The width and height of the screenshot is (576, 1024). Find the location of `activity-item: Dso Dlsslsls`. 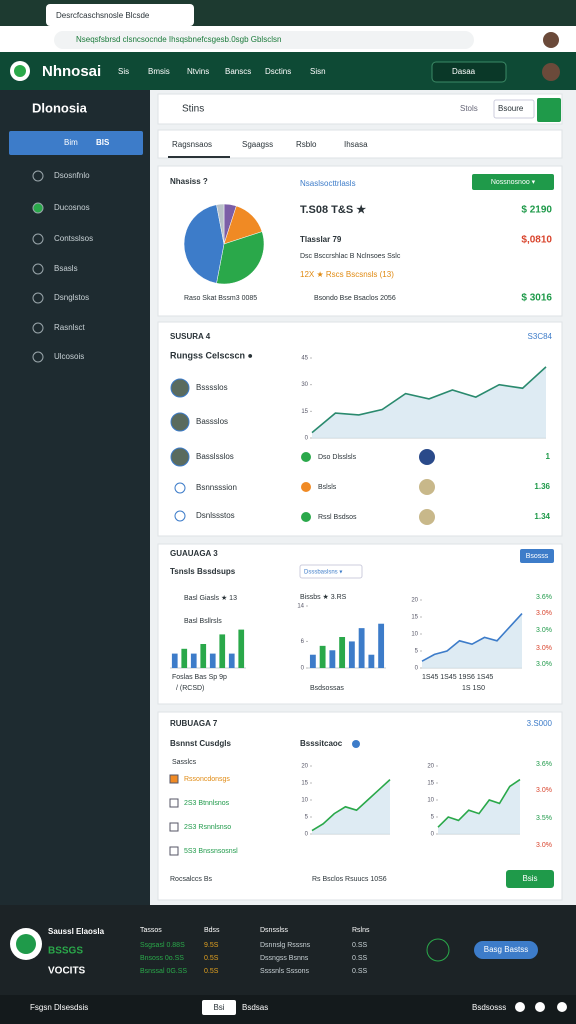

activity-item: Dso Dlsslsls is located at coordinates (337, 457).